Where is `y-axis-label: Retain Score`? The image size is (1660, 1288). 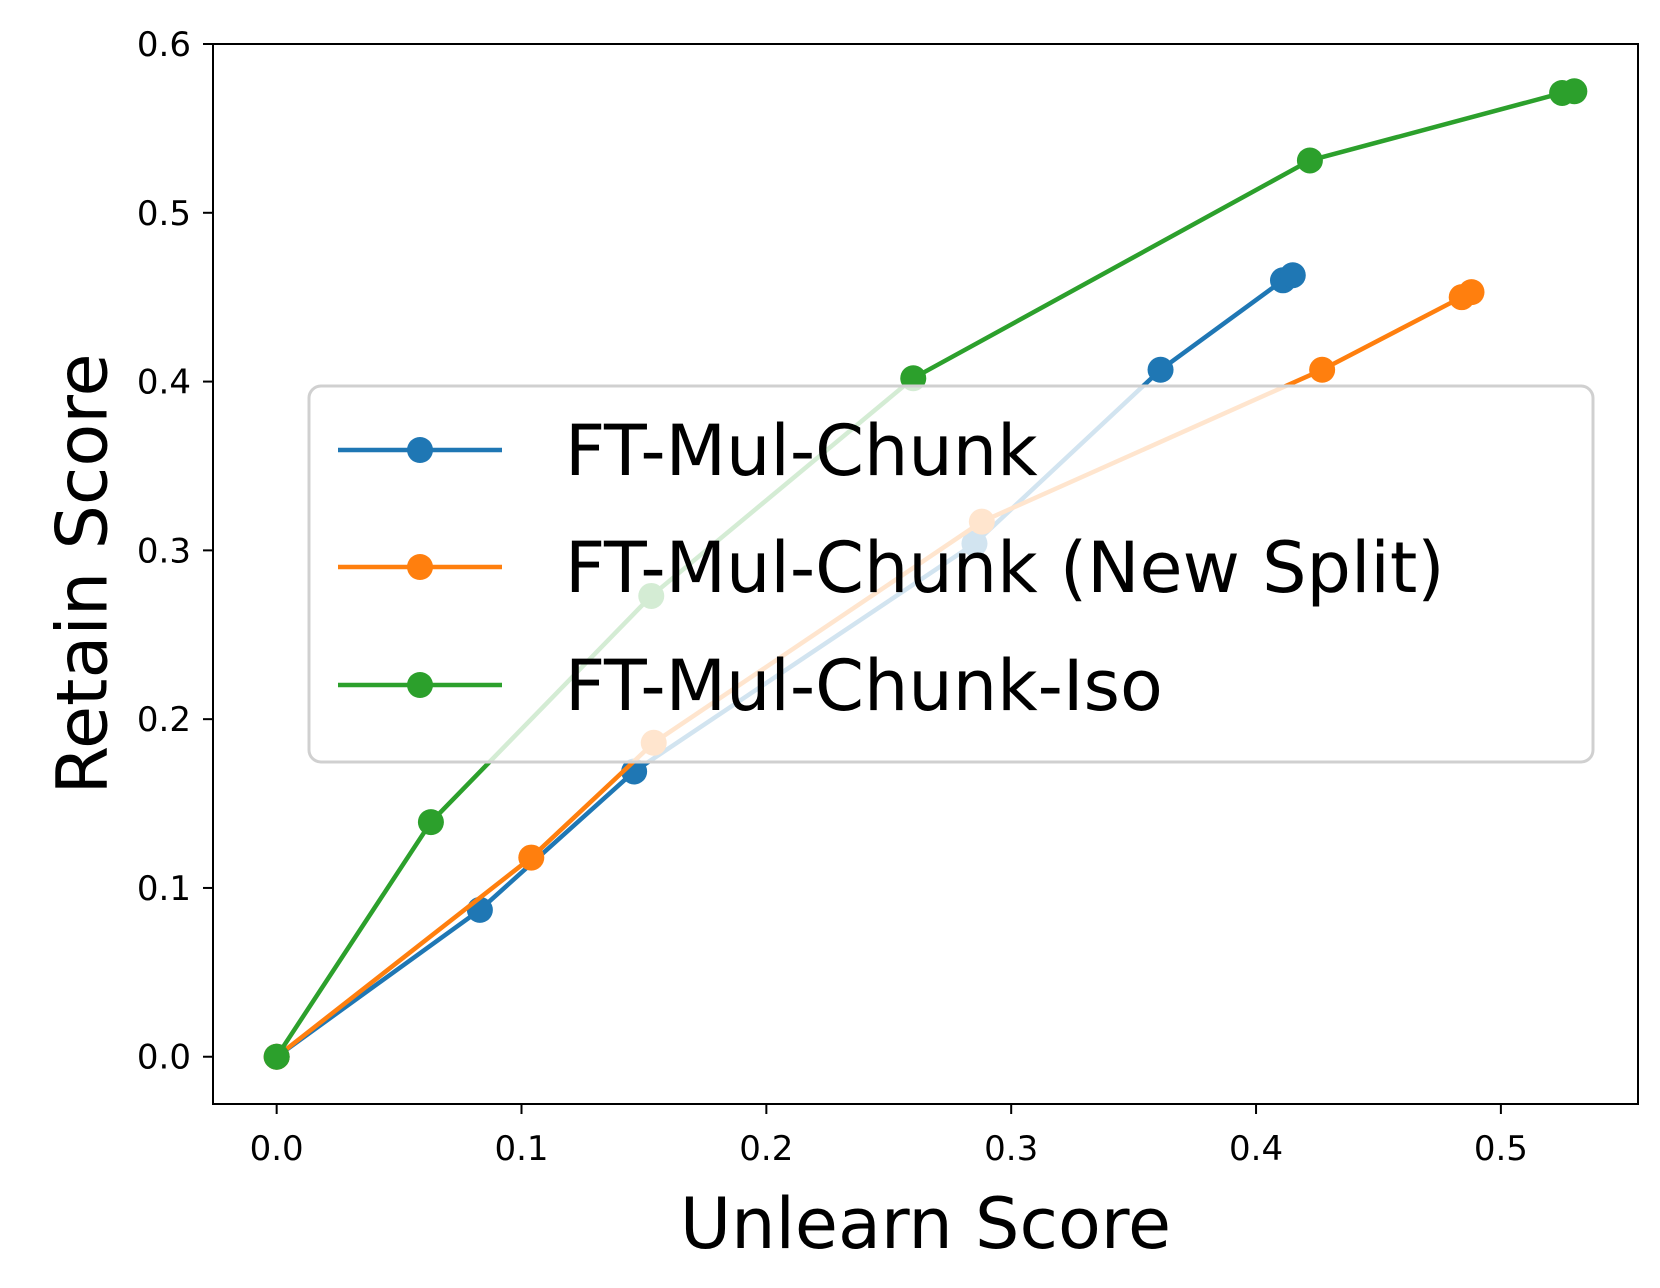
y-axis-label: Retain Score is located at coordinates (83, 573).